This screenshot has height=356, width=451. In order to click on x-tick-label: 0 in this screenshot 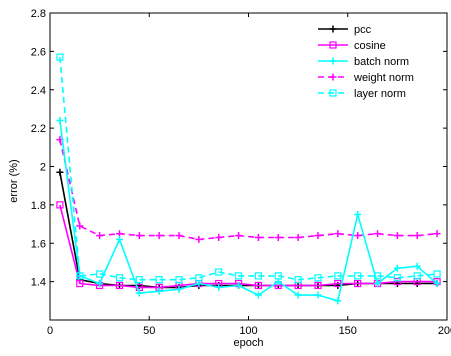, I will do `click(50, 331)`.